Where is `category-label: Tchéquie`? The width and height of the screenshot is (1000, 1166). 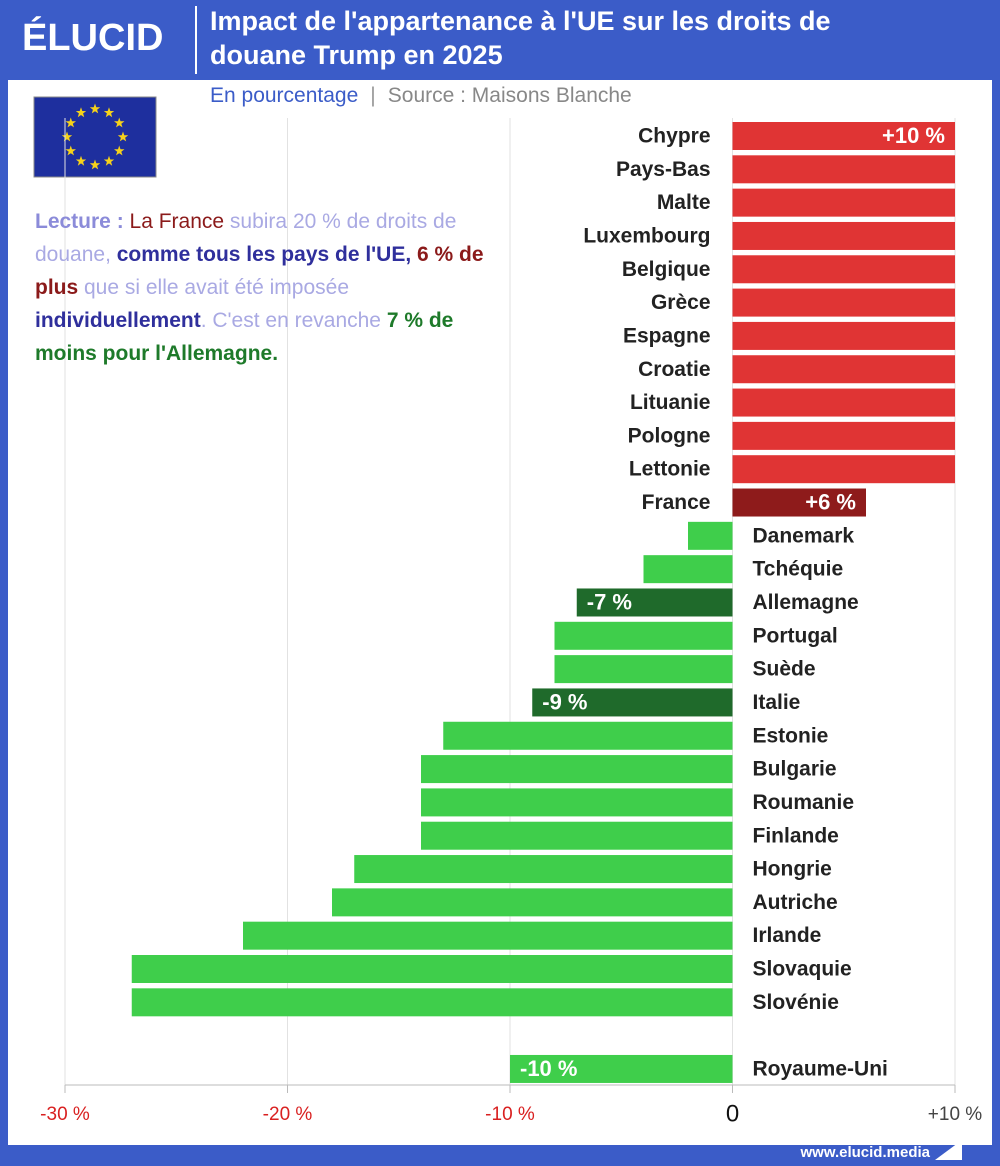 category-label: Tchéquie is located at coordinates (798, 569).